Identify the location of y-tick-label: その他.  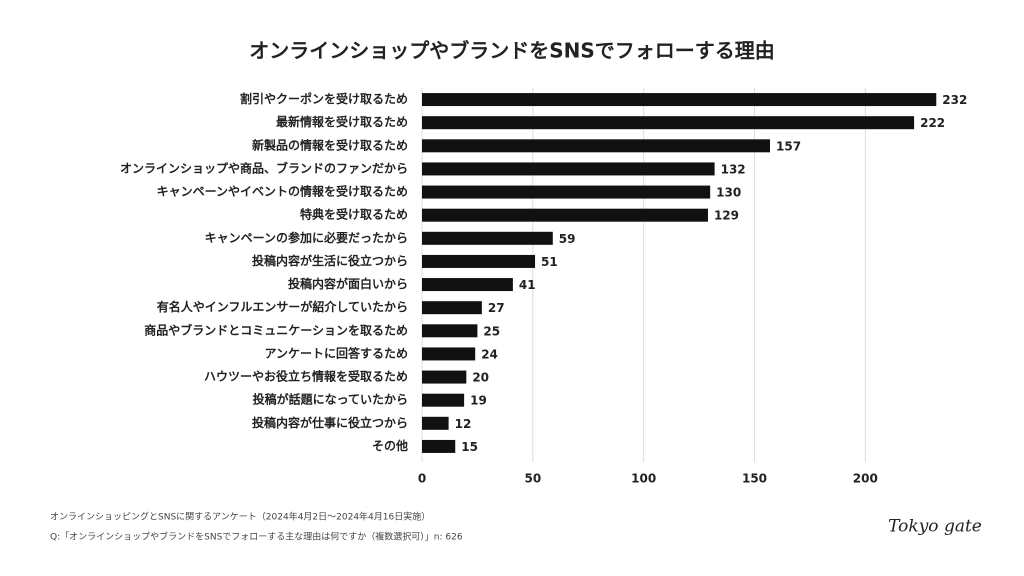
(390, 445).